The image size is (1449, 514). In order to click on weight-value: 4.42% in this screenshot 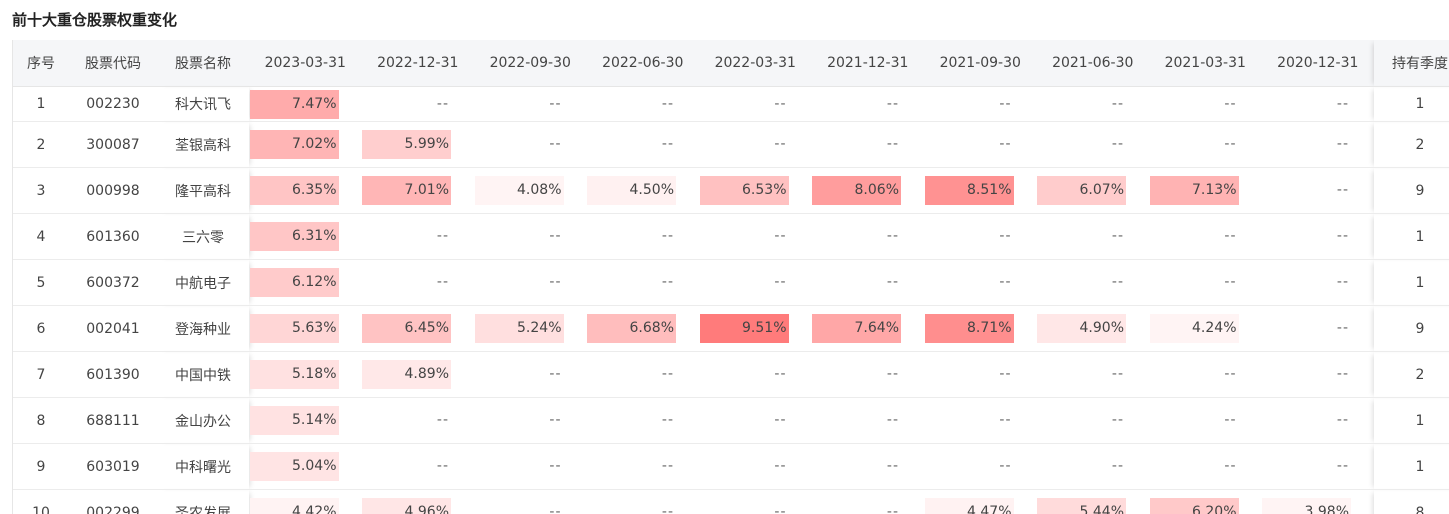, I will do `click(294, 506)`.